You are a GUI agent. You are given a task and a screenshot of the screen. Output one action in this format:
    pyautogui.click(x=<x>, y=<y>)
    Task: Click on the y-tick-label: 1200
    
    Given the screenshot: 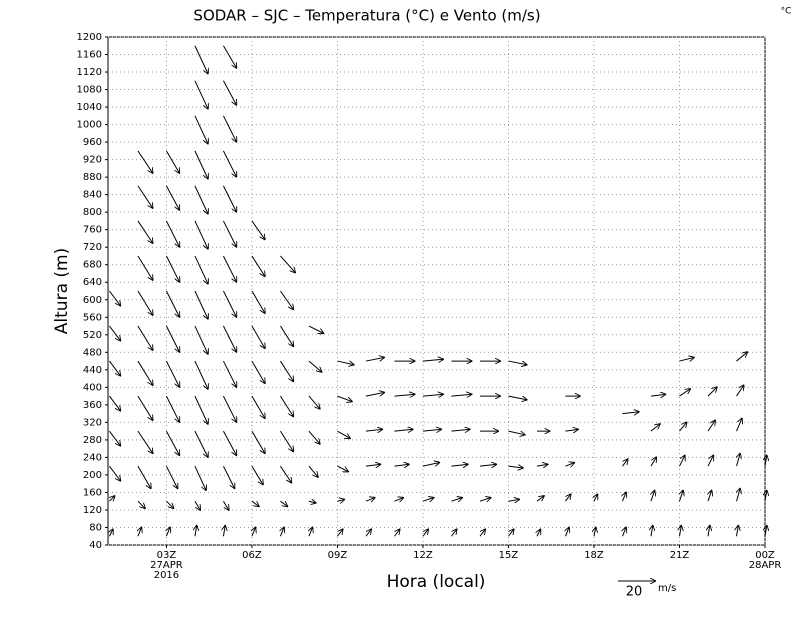 What is the action you would take?
    pyautogui.click(x=89, y=37)
    